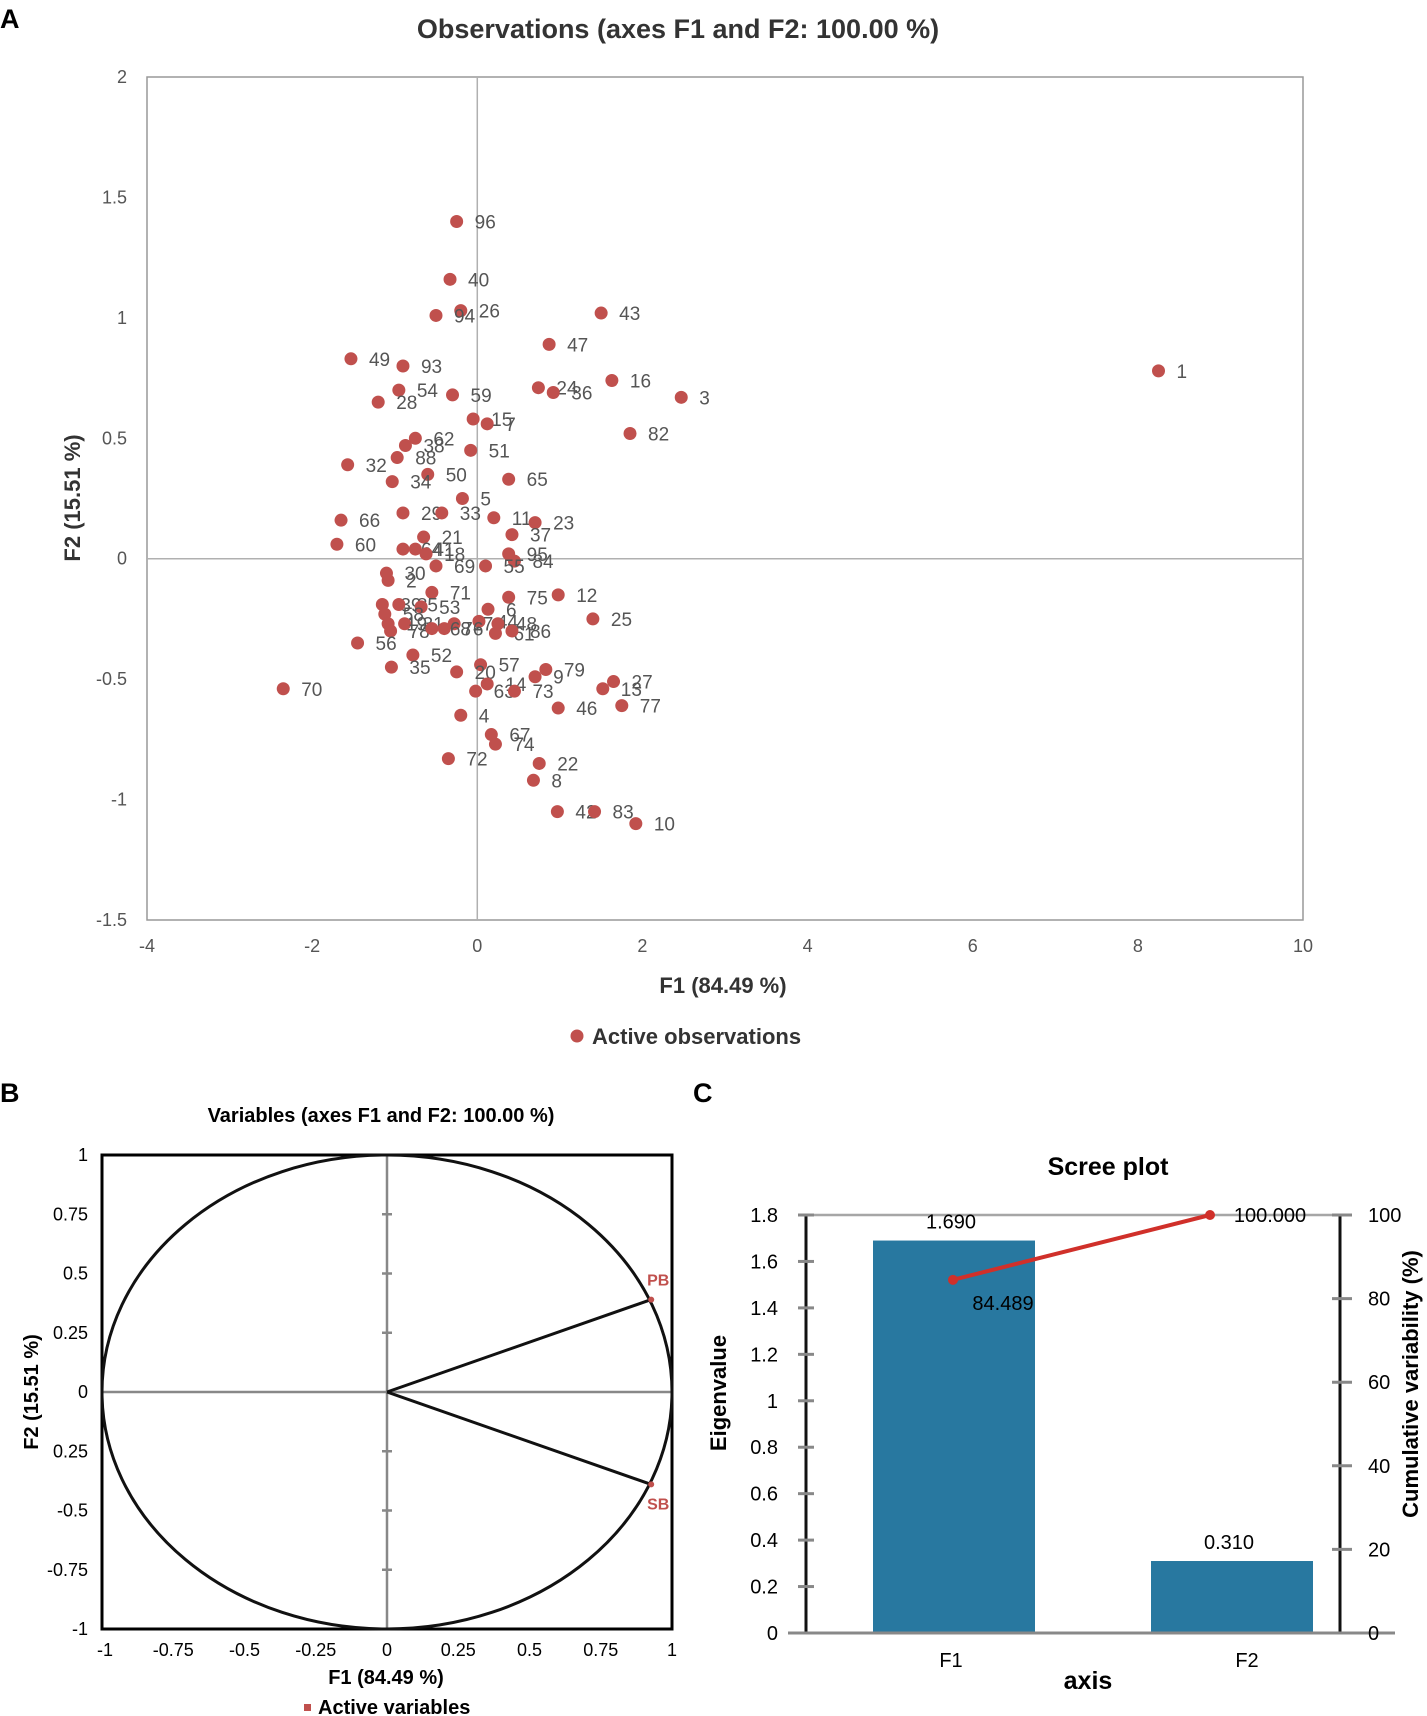  What do you see at coordinates (1081, 1247) in the screenshot?
I see `panel-c-cumulative-polyline` at bounding box center [1081, 1247].